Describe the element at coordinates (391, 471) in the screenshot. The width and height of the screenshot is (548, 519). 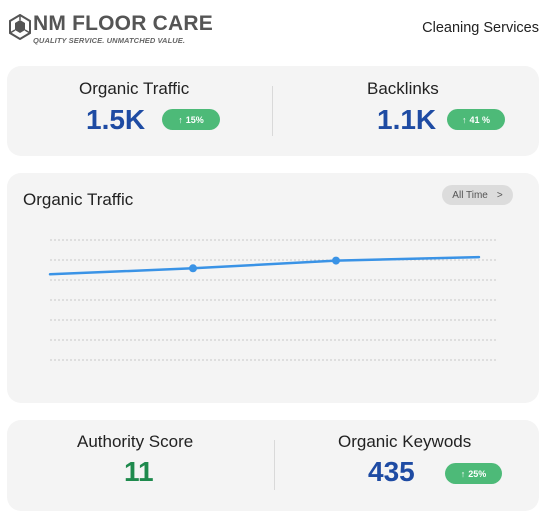
I see `organic-keywords-value: 435` at that location.